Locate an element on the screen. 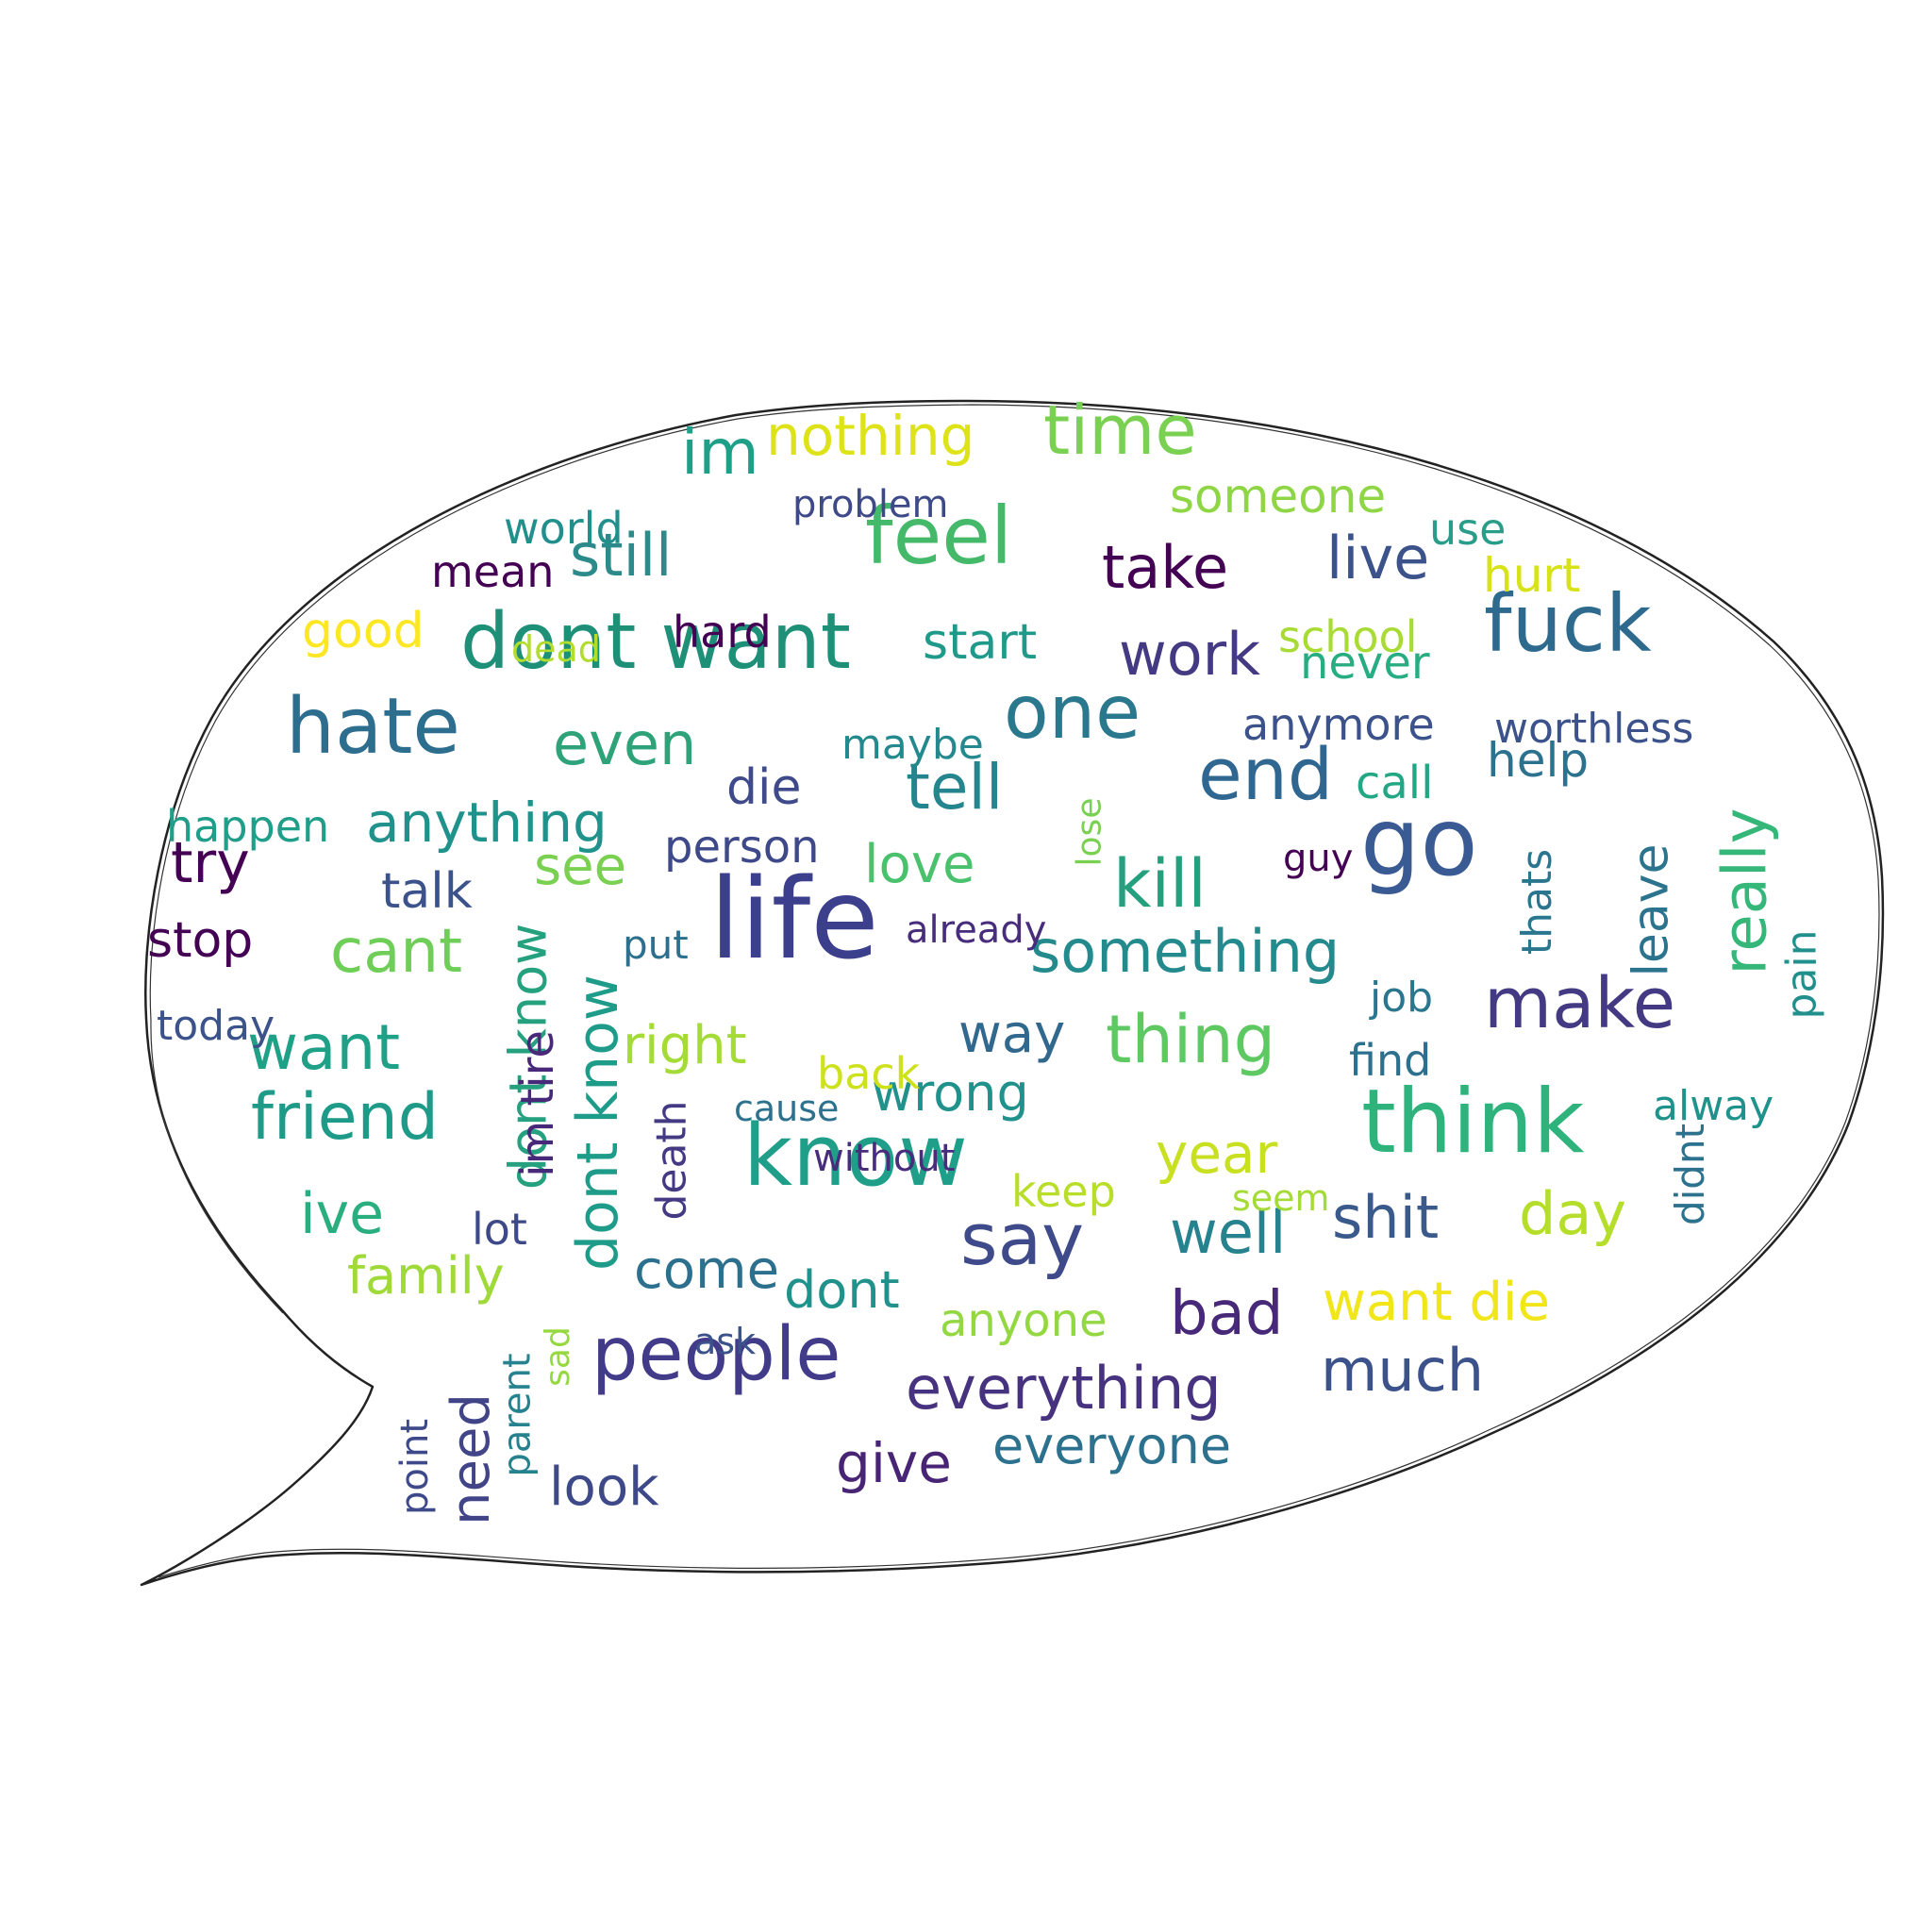  word-find: find is located at coordinates (1390, 1060).